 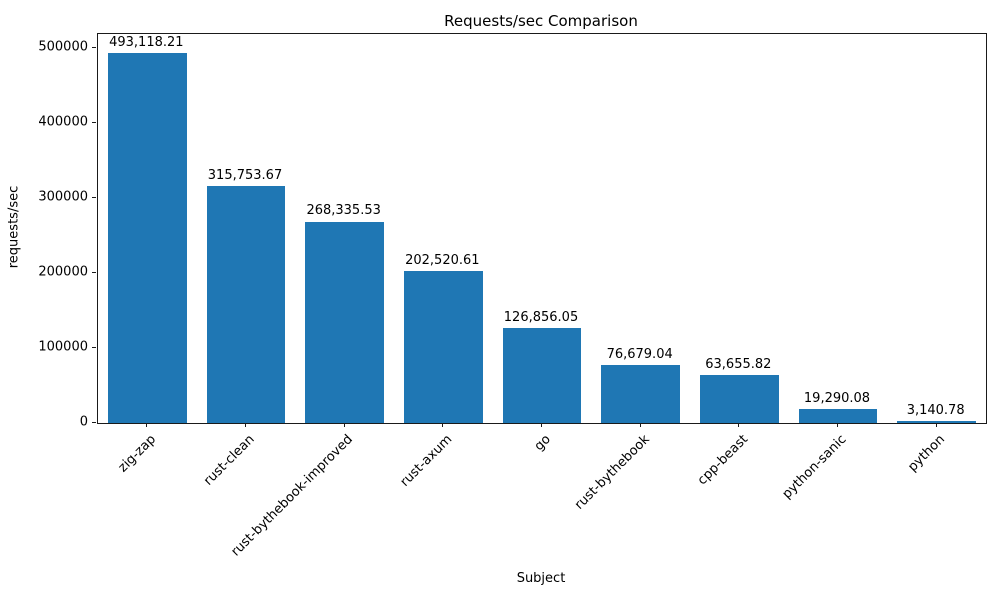 What do you see at coordinates (814, 467) in the screenshot?
I see `x-tick-label: python-sanic` at bounding box center [814, 467].